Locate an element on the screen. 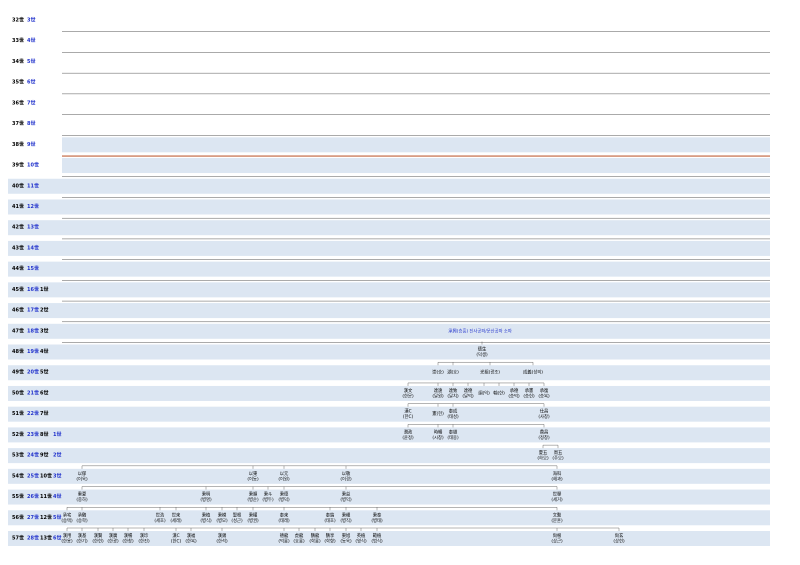 This screenshot has height=565, width=800. person-reading: (병덕) is located at coordinates (284, 499).